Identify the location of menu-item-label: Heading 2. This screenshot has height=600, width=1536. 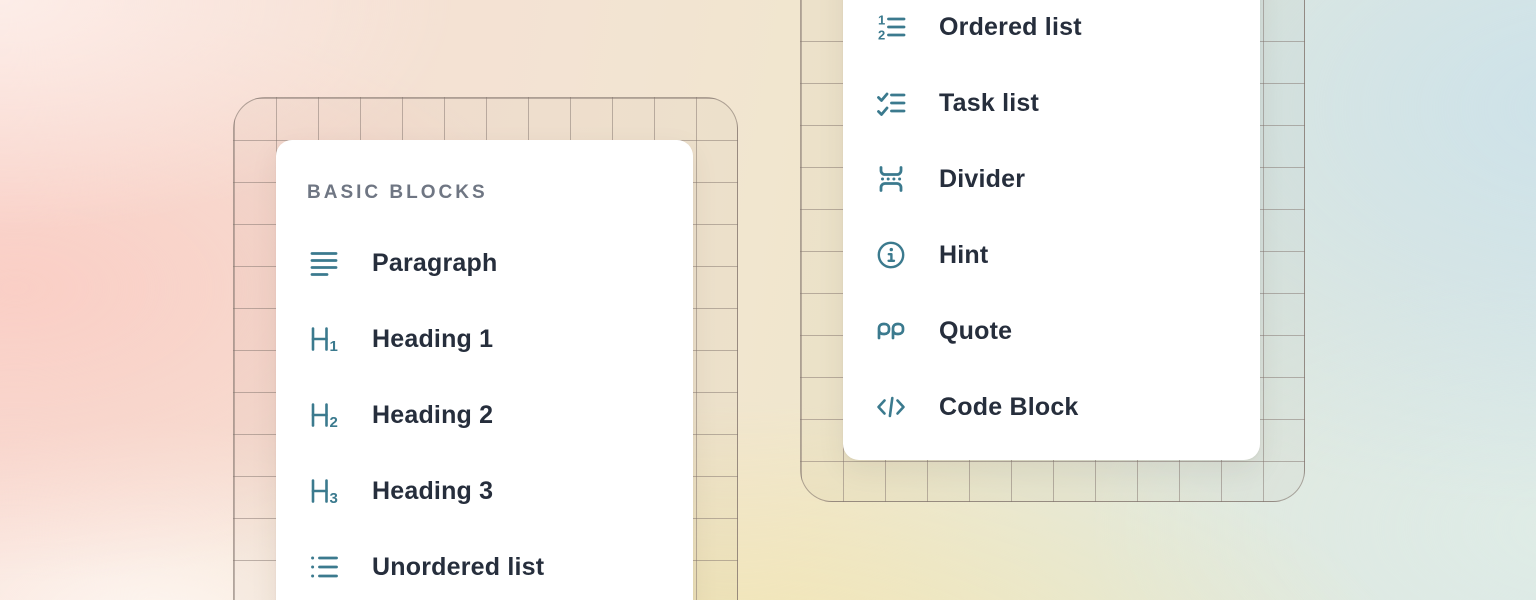
(433, 414).